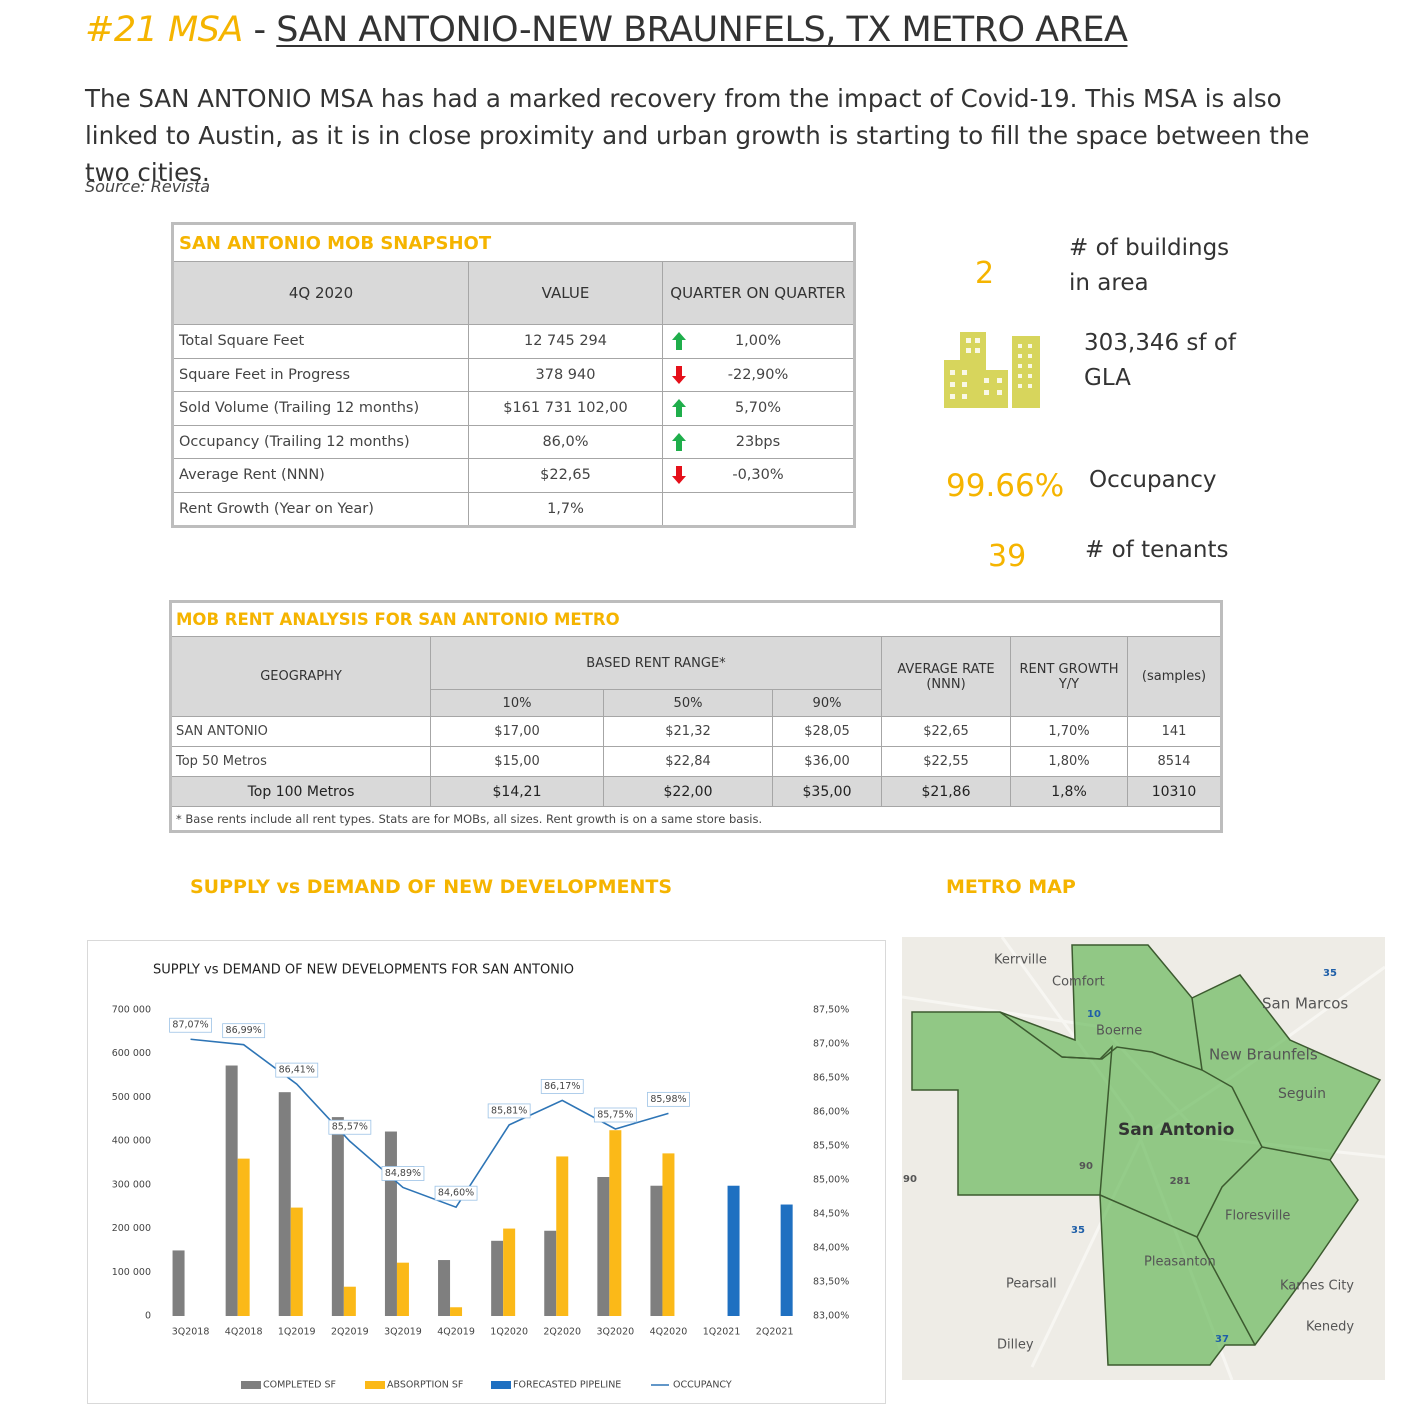 The width and height of the screenshot is (1405, 1421). What do you see at coordinates (1157, 550) in the screenshot?
I see `highlight-label: # of tenants` at bounding box center [1157, 550].